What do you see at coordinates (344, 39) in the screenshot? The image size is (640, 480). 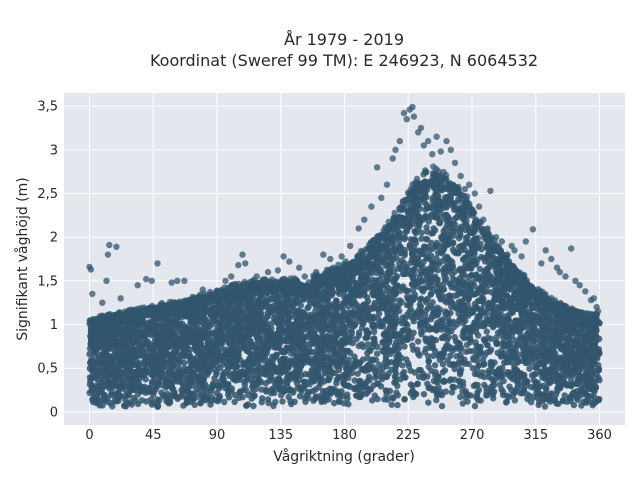 I see `chart-title: År 1979 - 2019` at bounding box center [344, 39].